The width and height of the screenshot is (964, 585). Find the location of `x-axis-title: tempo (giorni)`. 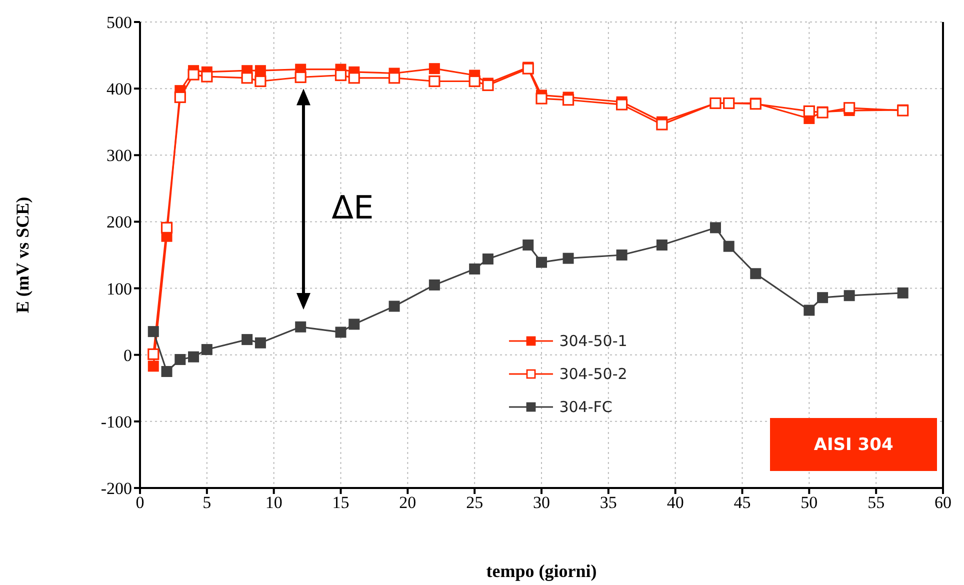

x-axis-title: tempo (giorni) is located at coordinates (541, 571).